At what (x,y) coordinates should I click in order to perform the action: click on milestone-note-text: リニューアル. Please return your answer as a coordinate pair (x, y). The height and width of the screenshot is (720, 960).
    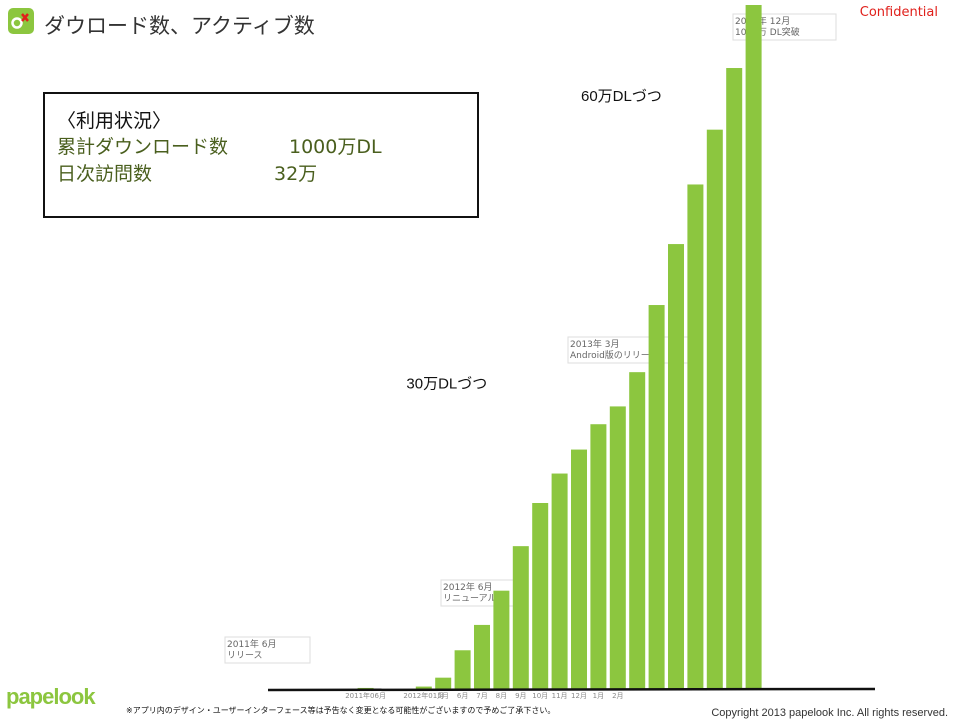
    Looking at the image, I should click on (470, 599).